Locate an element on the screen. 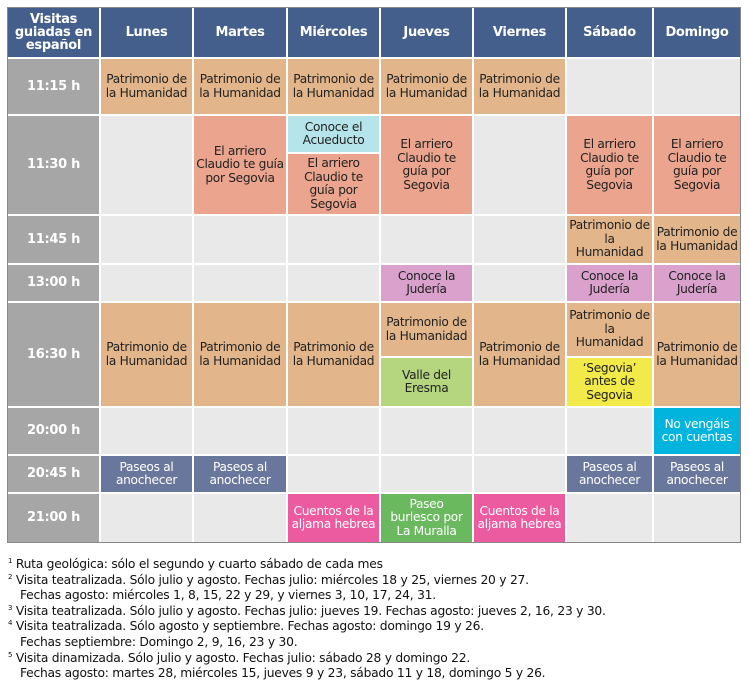 This screenshot has height=683, width=749. cell-text: Sábado is located at coordinates (609, 32).